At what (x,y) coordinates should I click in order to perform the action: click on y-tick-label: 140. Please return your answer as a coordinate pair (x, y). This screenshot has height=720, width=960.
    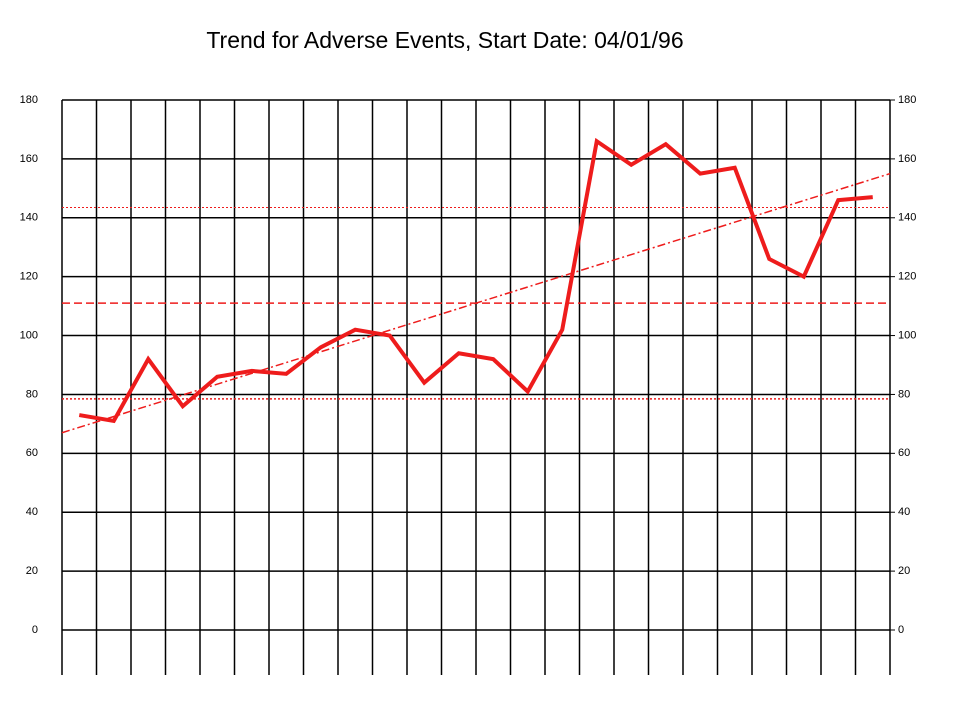
    Looking at the image, I should click on (29, 218).